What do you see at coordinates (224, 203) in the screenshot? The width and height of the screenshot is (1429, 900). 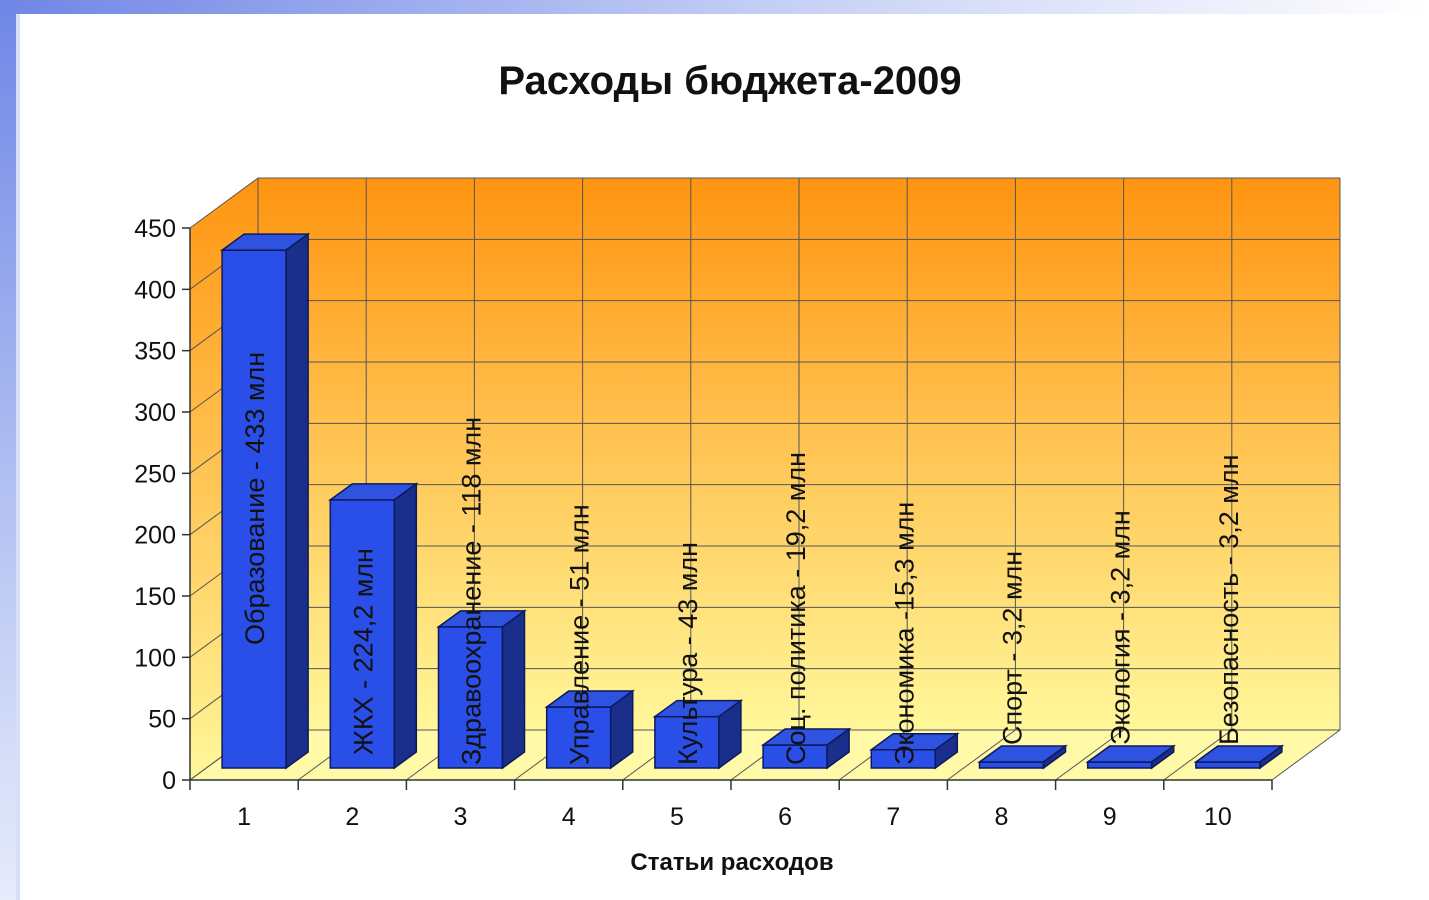 I see `grid-line-side` at bounding box center [224, 203].